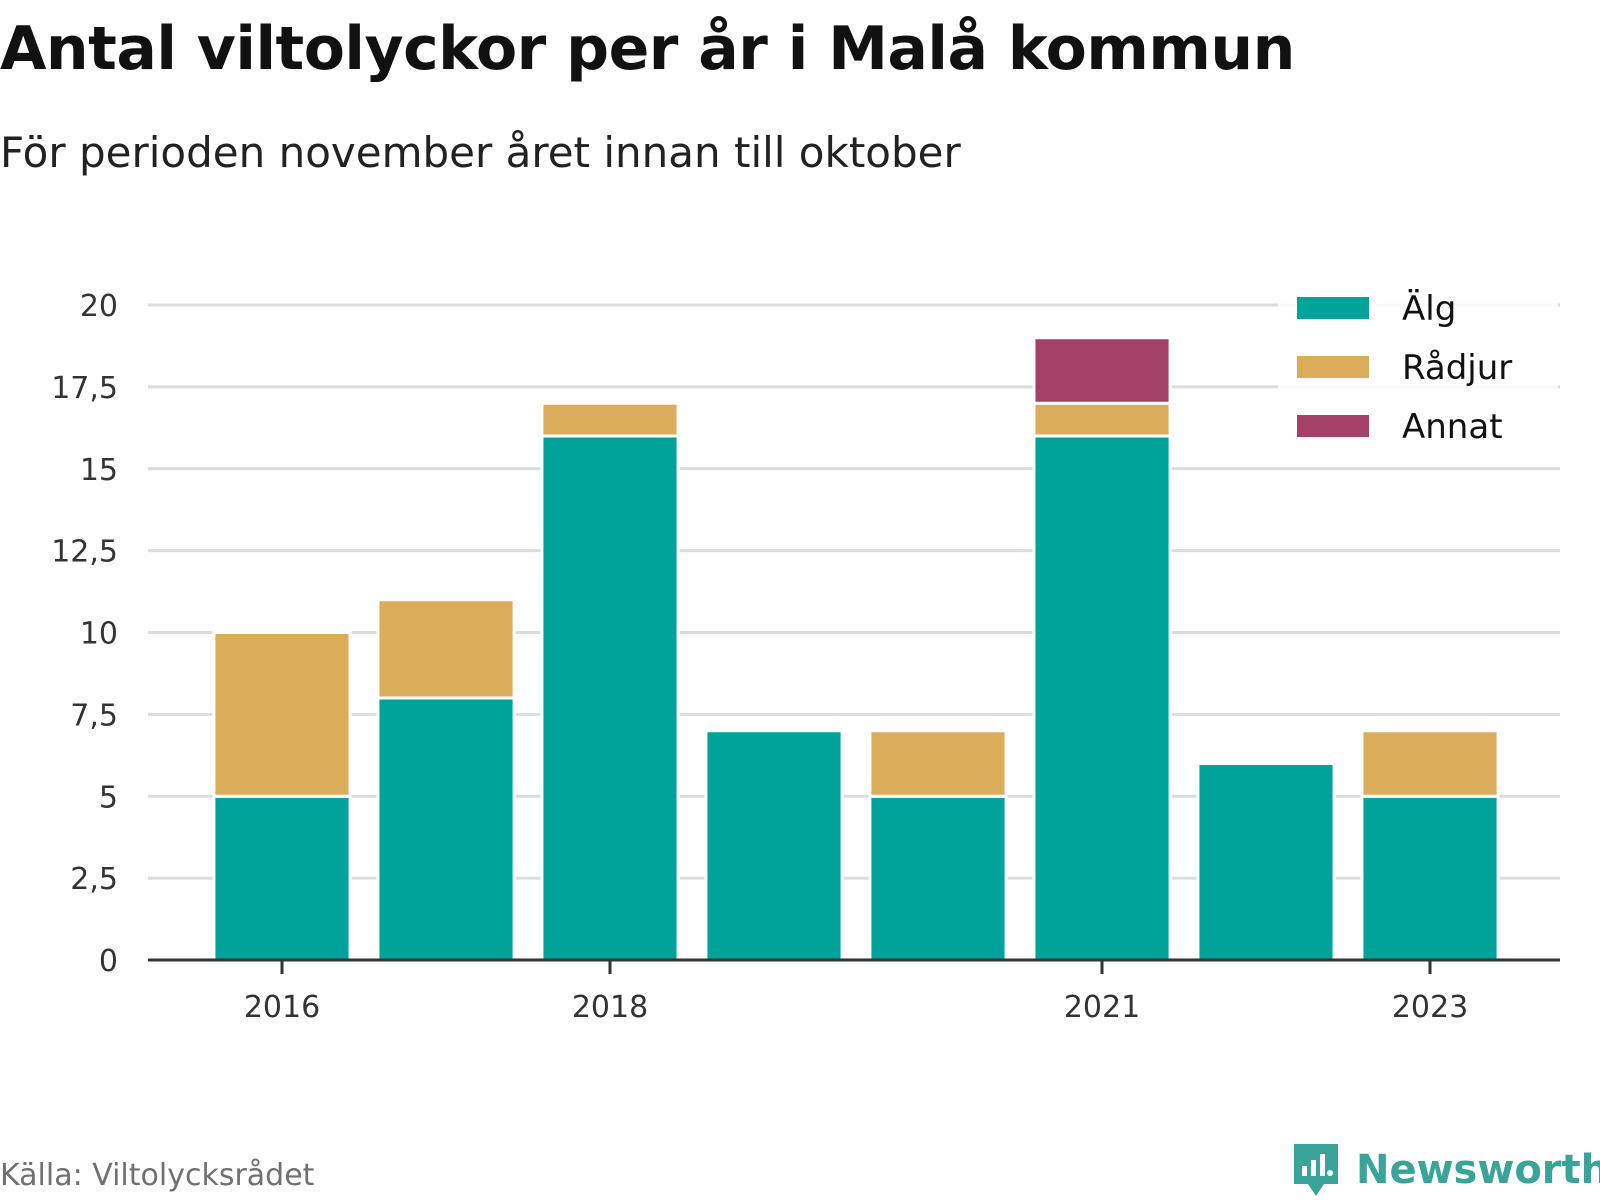 The image size is (1600, 1200). What do you see at coordinates (157, 1175) in the screenshot?
I see `source-note: Källa: Viltolycksrådet` at bounding box center [157, 1175].